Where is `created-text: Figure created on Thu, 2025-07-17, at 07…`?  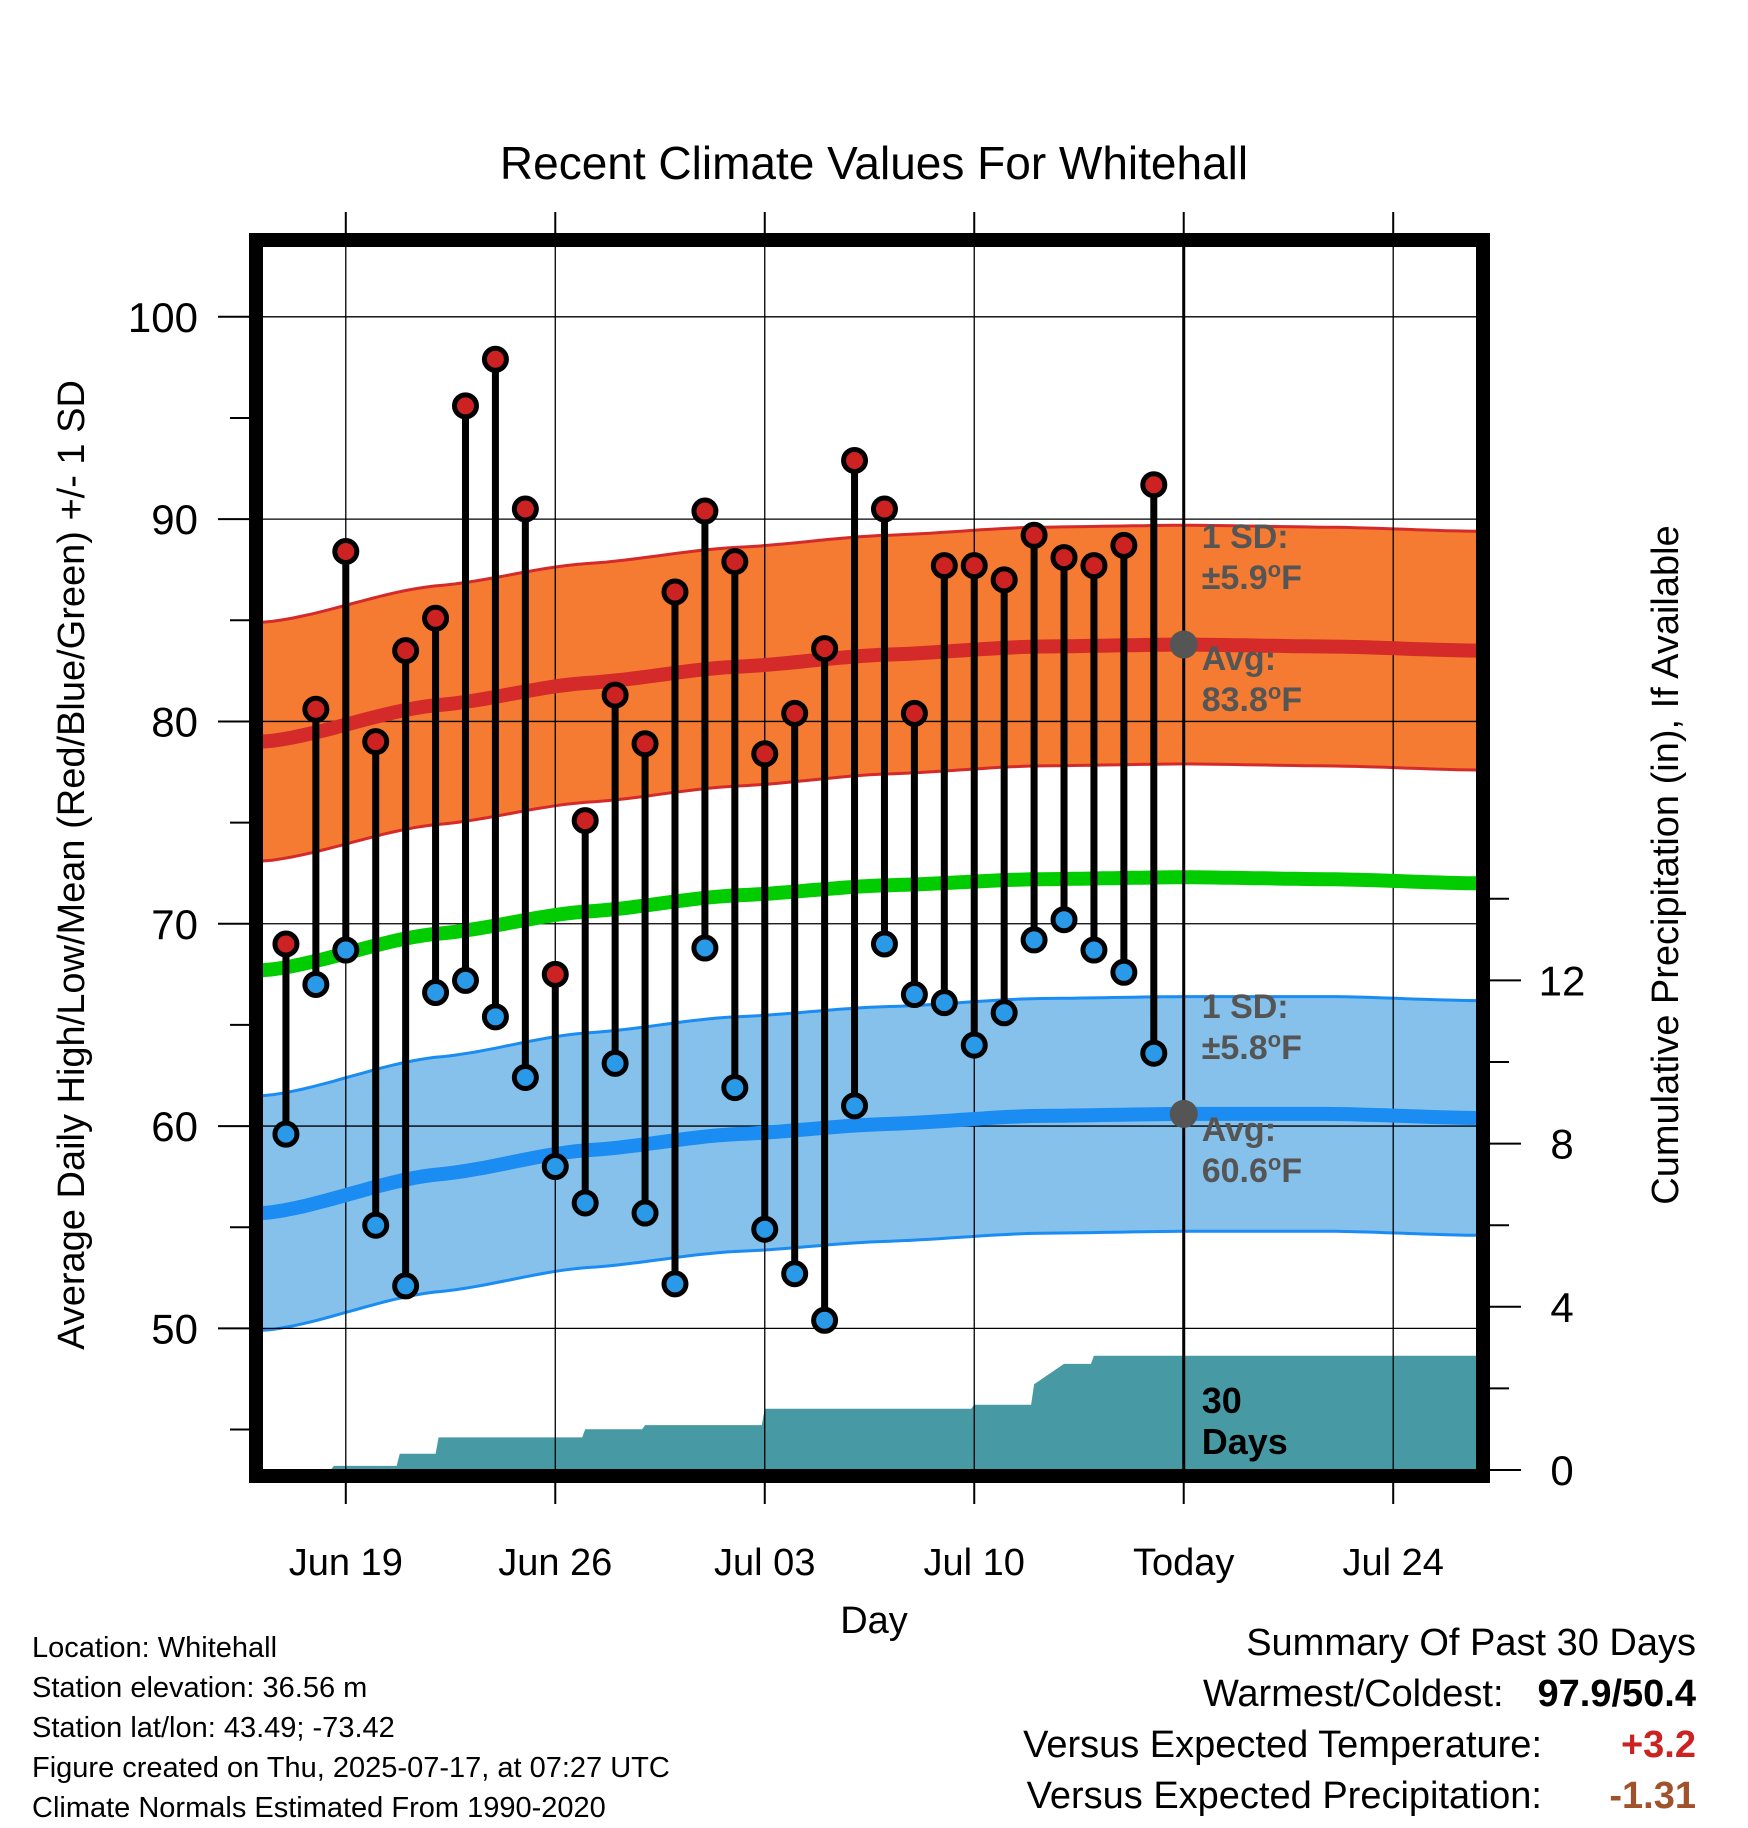 created-text: Figure created on Thu, 2025-07-17, at 07… is located at coordinates (351, 1768).